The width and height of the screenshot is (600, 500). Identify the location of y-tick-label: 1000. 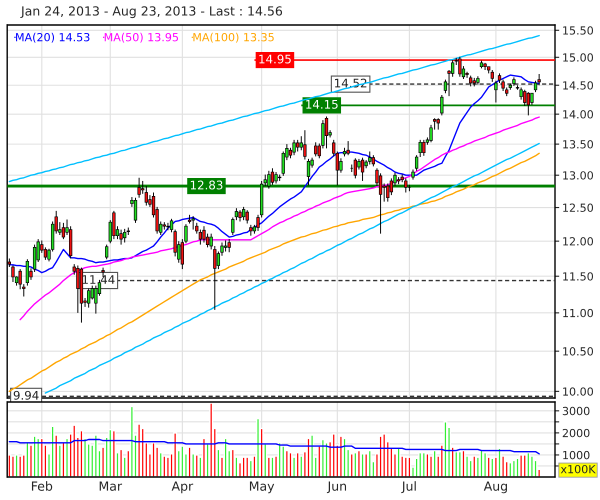
(576, 455).